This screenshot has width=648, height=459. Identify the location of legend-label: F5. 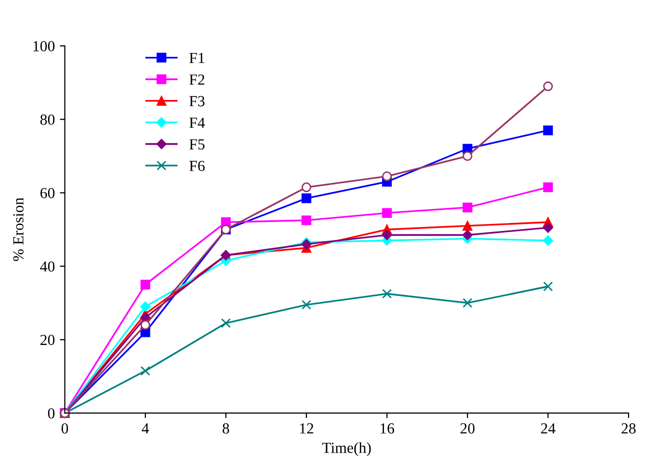
(197, 144).